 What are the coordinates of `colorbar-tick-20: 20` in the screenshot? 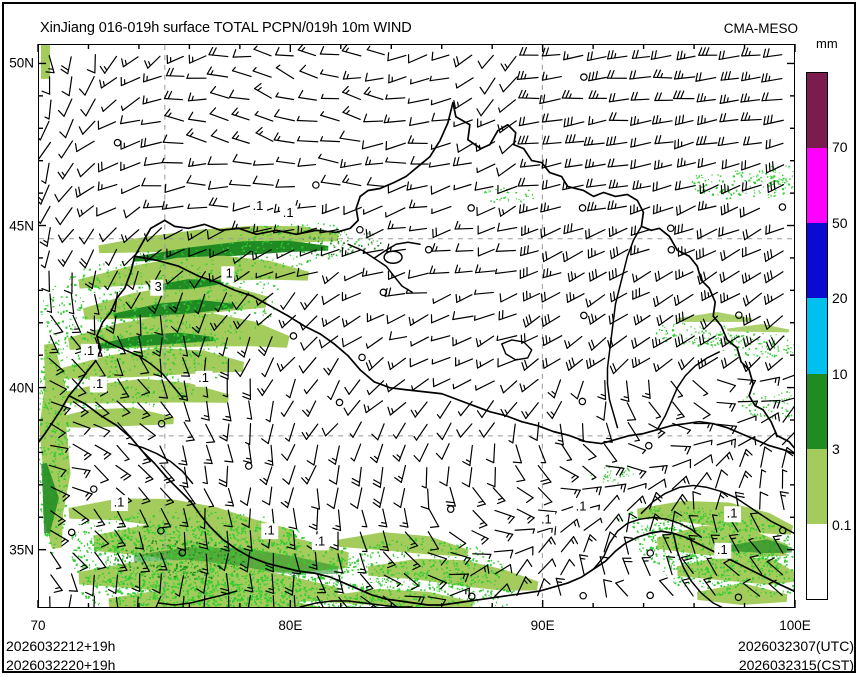 It's located at (840, 298).